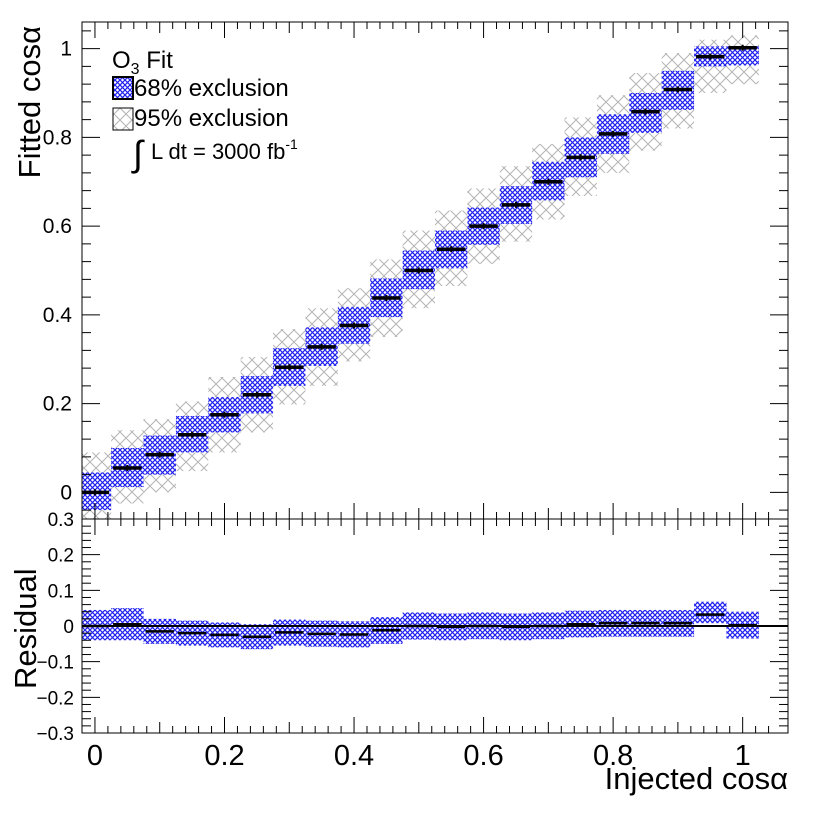  Describe the element at coordinates (66, 492) in the screenshot. I see `main-ytick-label-0: 0` at that location.